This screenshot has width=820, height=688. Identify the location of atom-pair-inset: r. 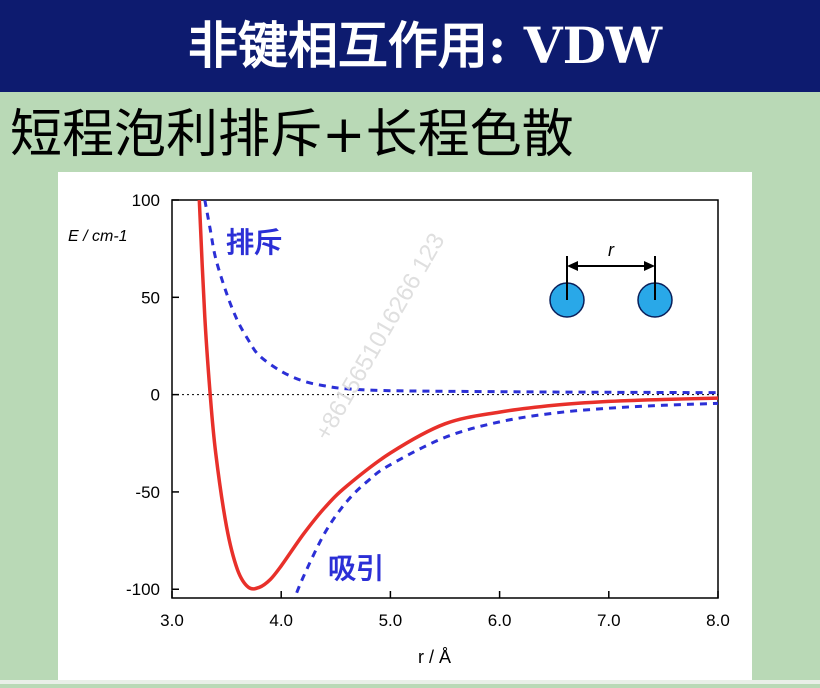
(611, 279).